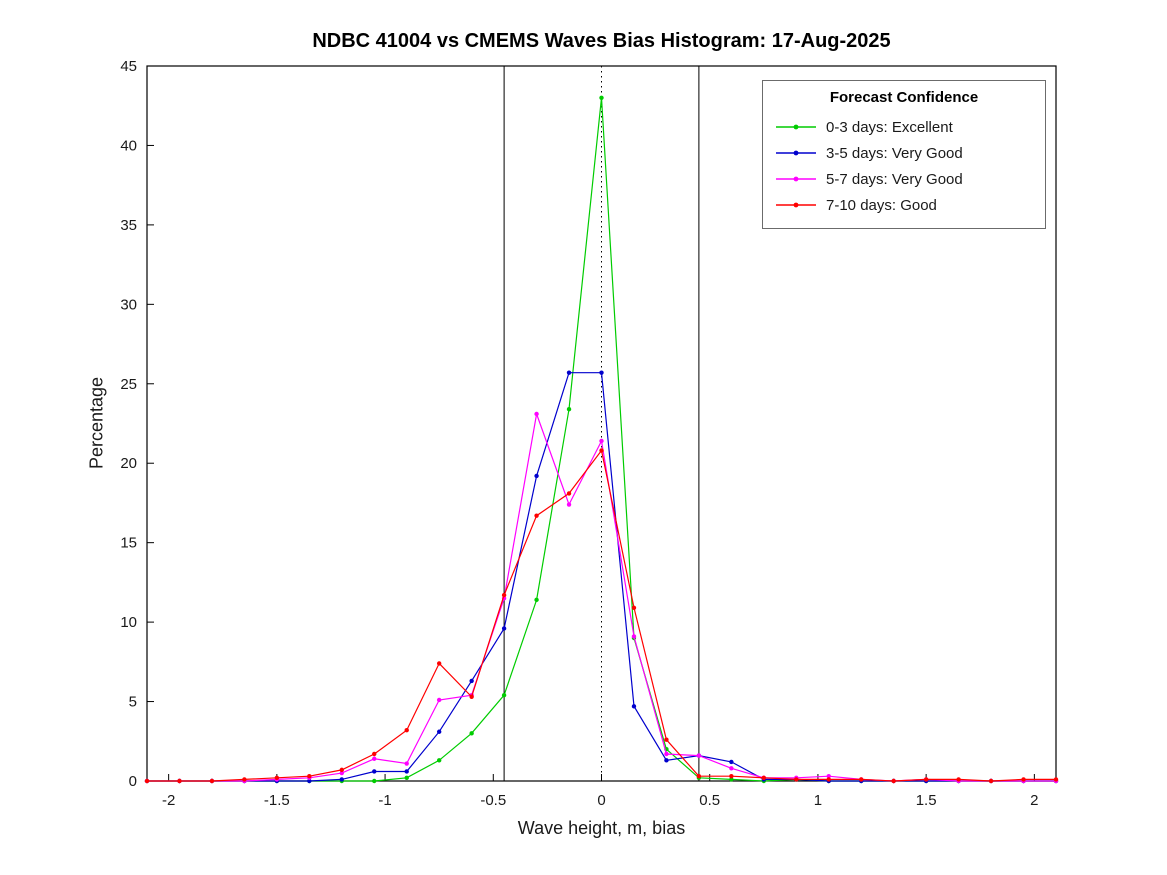 The height and width of the screenshot is (875, 1167). I want to click on legend-item-label: 0-3 days: Excellent, so click(889, 127).